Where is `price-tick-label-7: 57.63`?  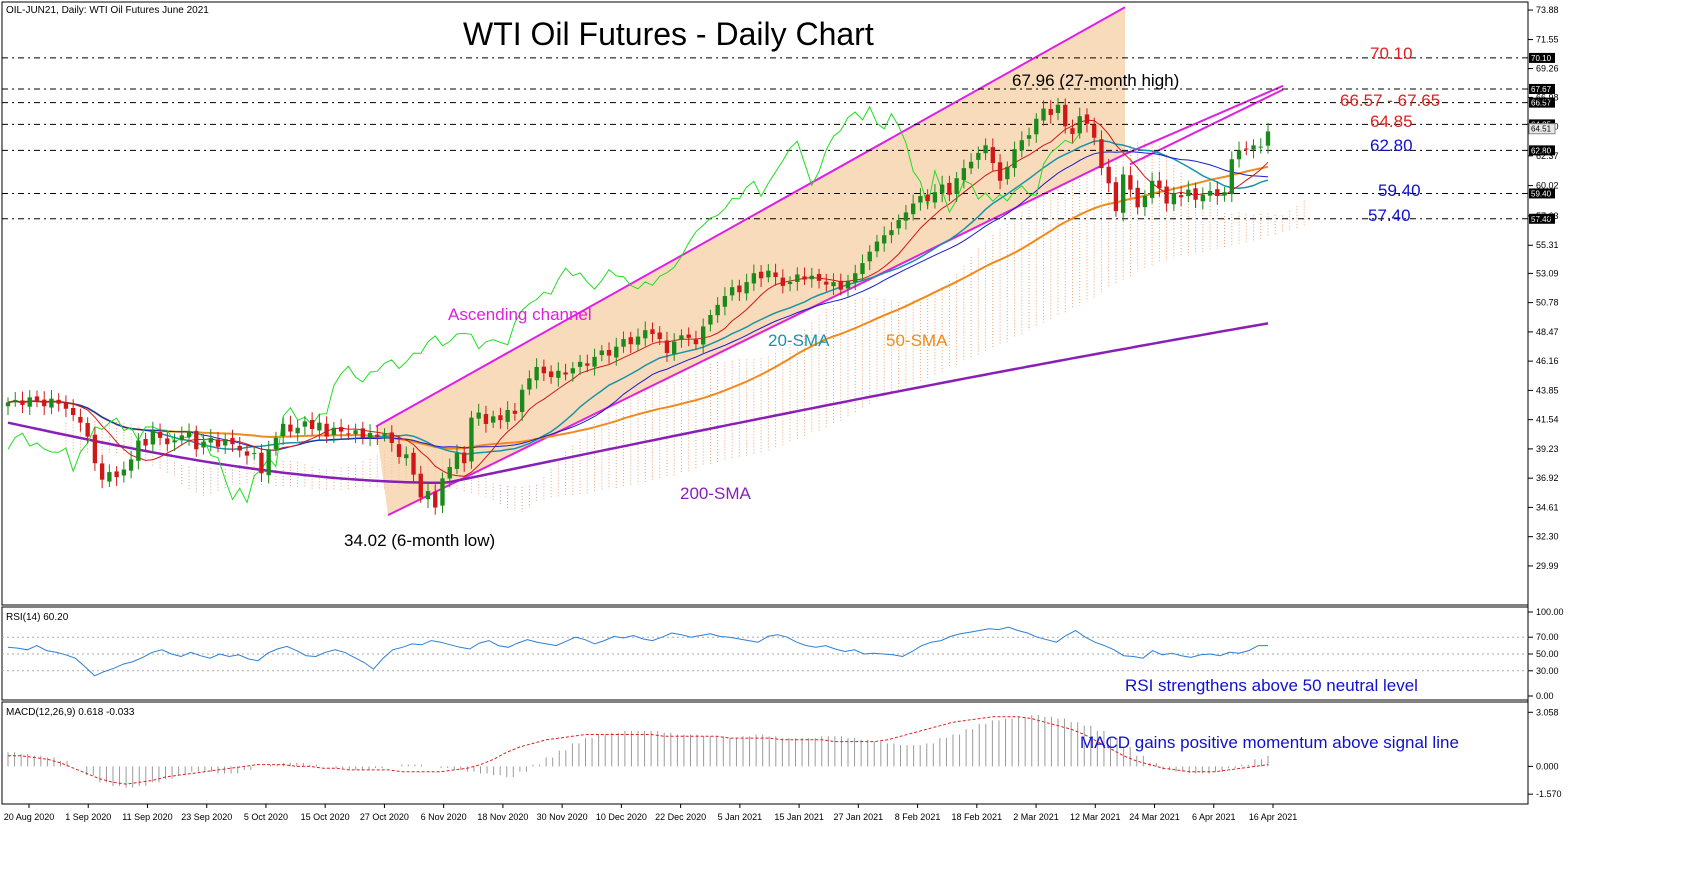
price-tick-label-7: 57.63 is located at coordinates (1547, 216).